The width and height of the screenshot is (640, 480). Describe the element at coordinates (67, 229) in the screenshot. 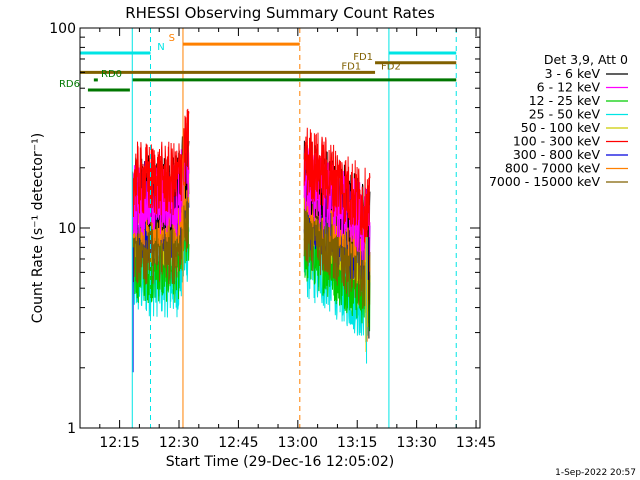

I see `y-tick-label: 10` at that location.